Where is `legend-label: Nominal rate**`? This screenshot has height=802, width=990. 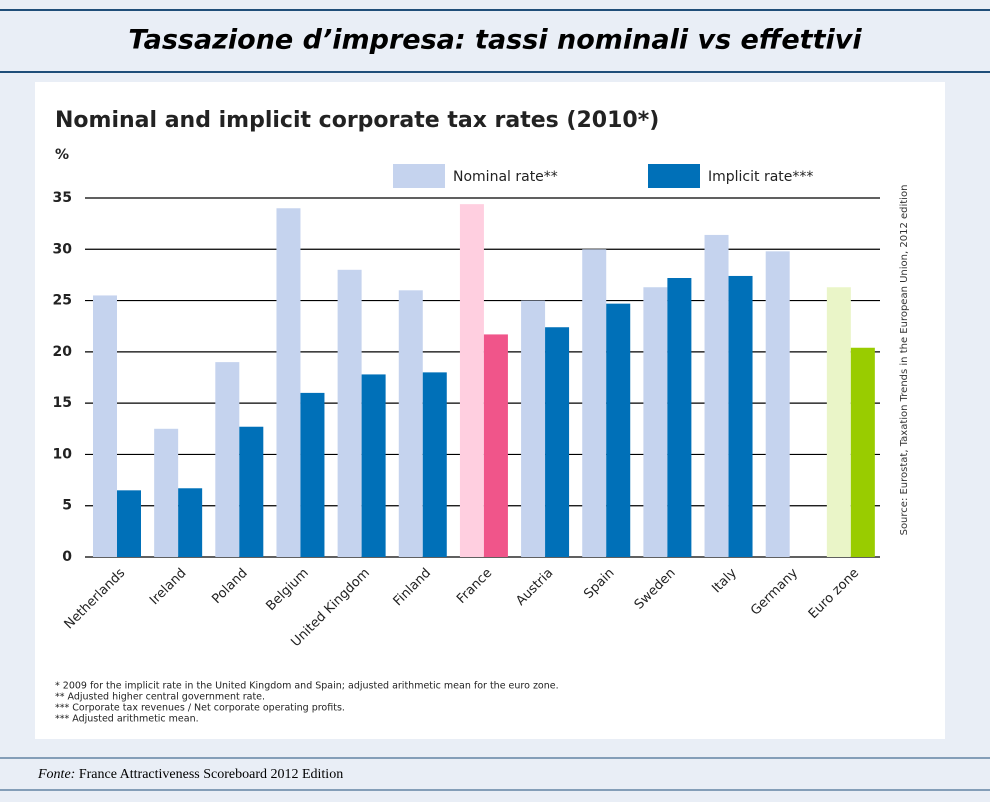
legend-label: Nominal rate** is located at coordinates (505, 177).